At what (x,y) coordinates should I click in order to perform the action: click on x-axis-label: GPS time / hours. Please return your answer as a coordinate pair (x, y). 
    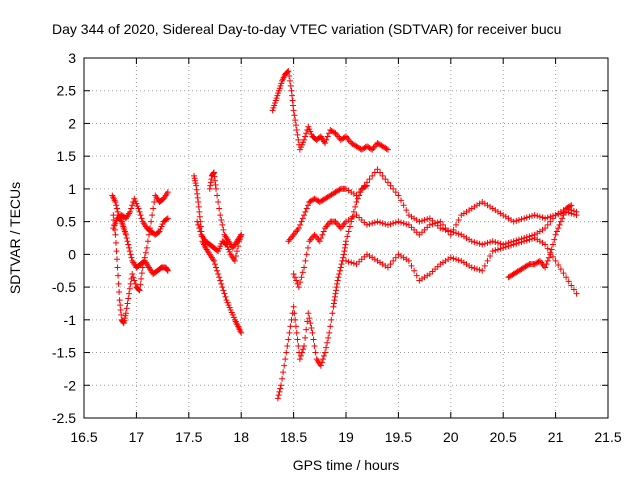
    Looking at the image, I should click on (346, 465).